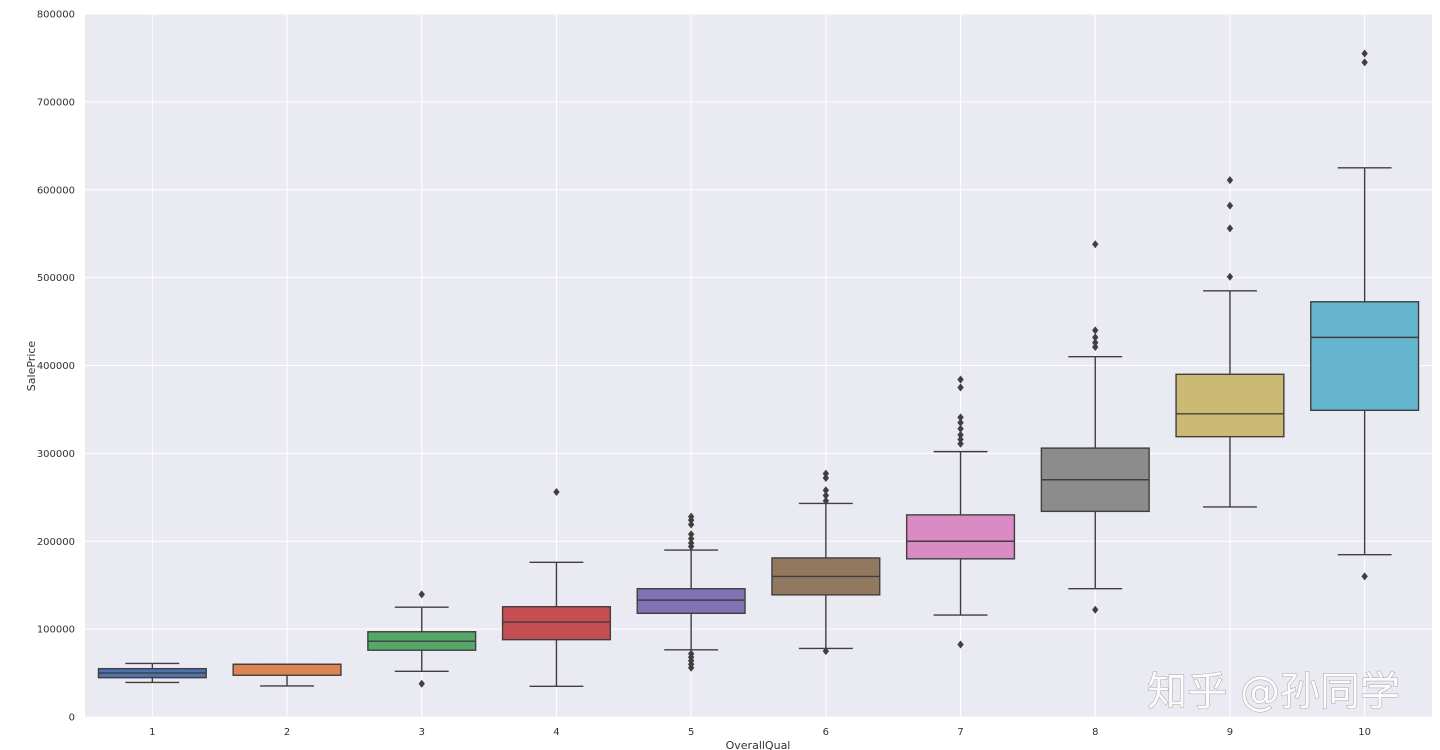 This screenshot has height=750, width=1440. I want to click on x-tick-label: 1, so click(152, 732).